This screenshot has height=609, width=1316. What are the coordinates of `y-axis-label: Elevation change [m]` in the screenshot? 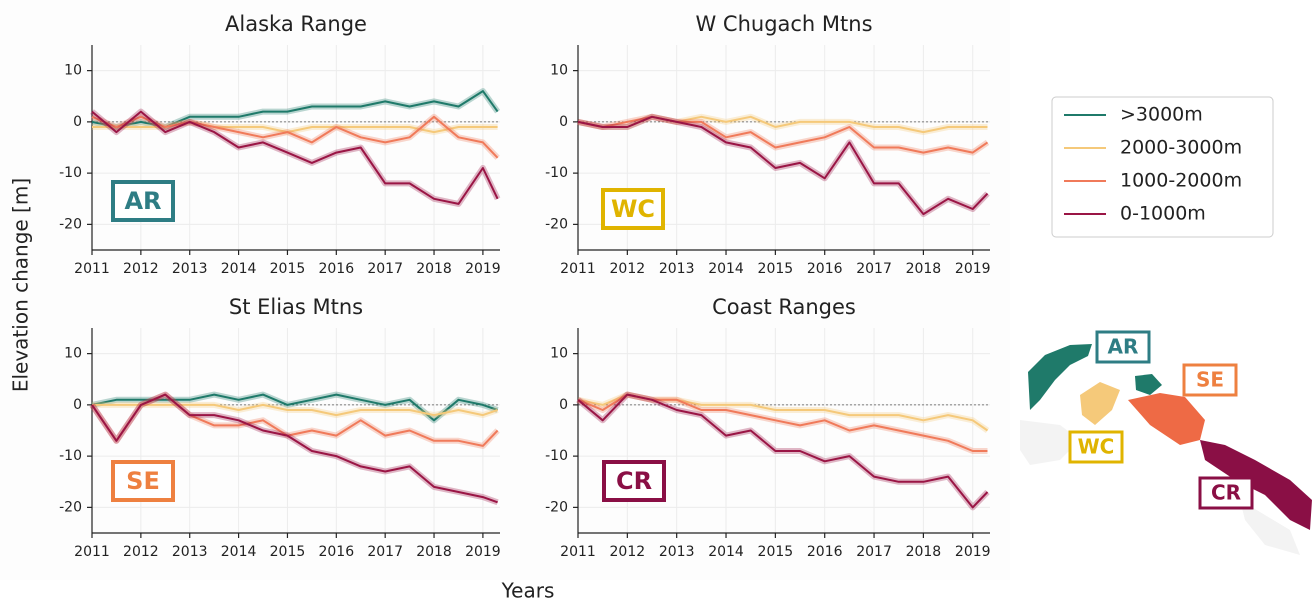 It's located at (21, 285).